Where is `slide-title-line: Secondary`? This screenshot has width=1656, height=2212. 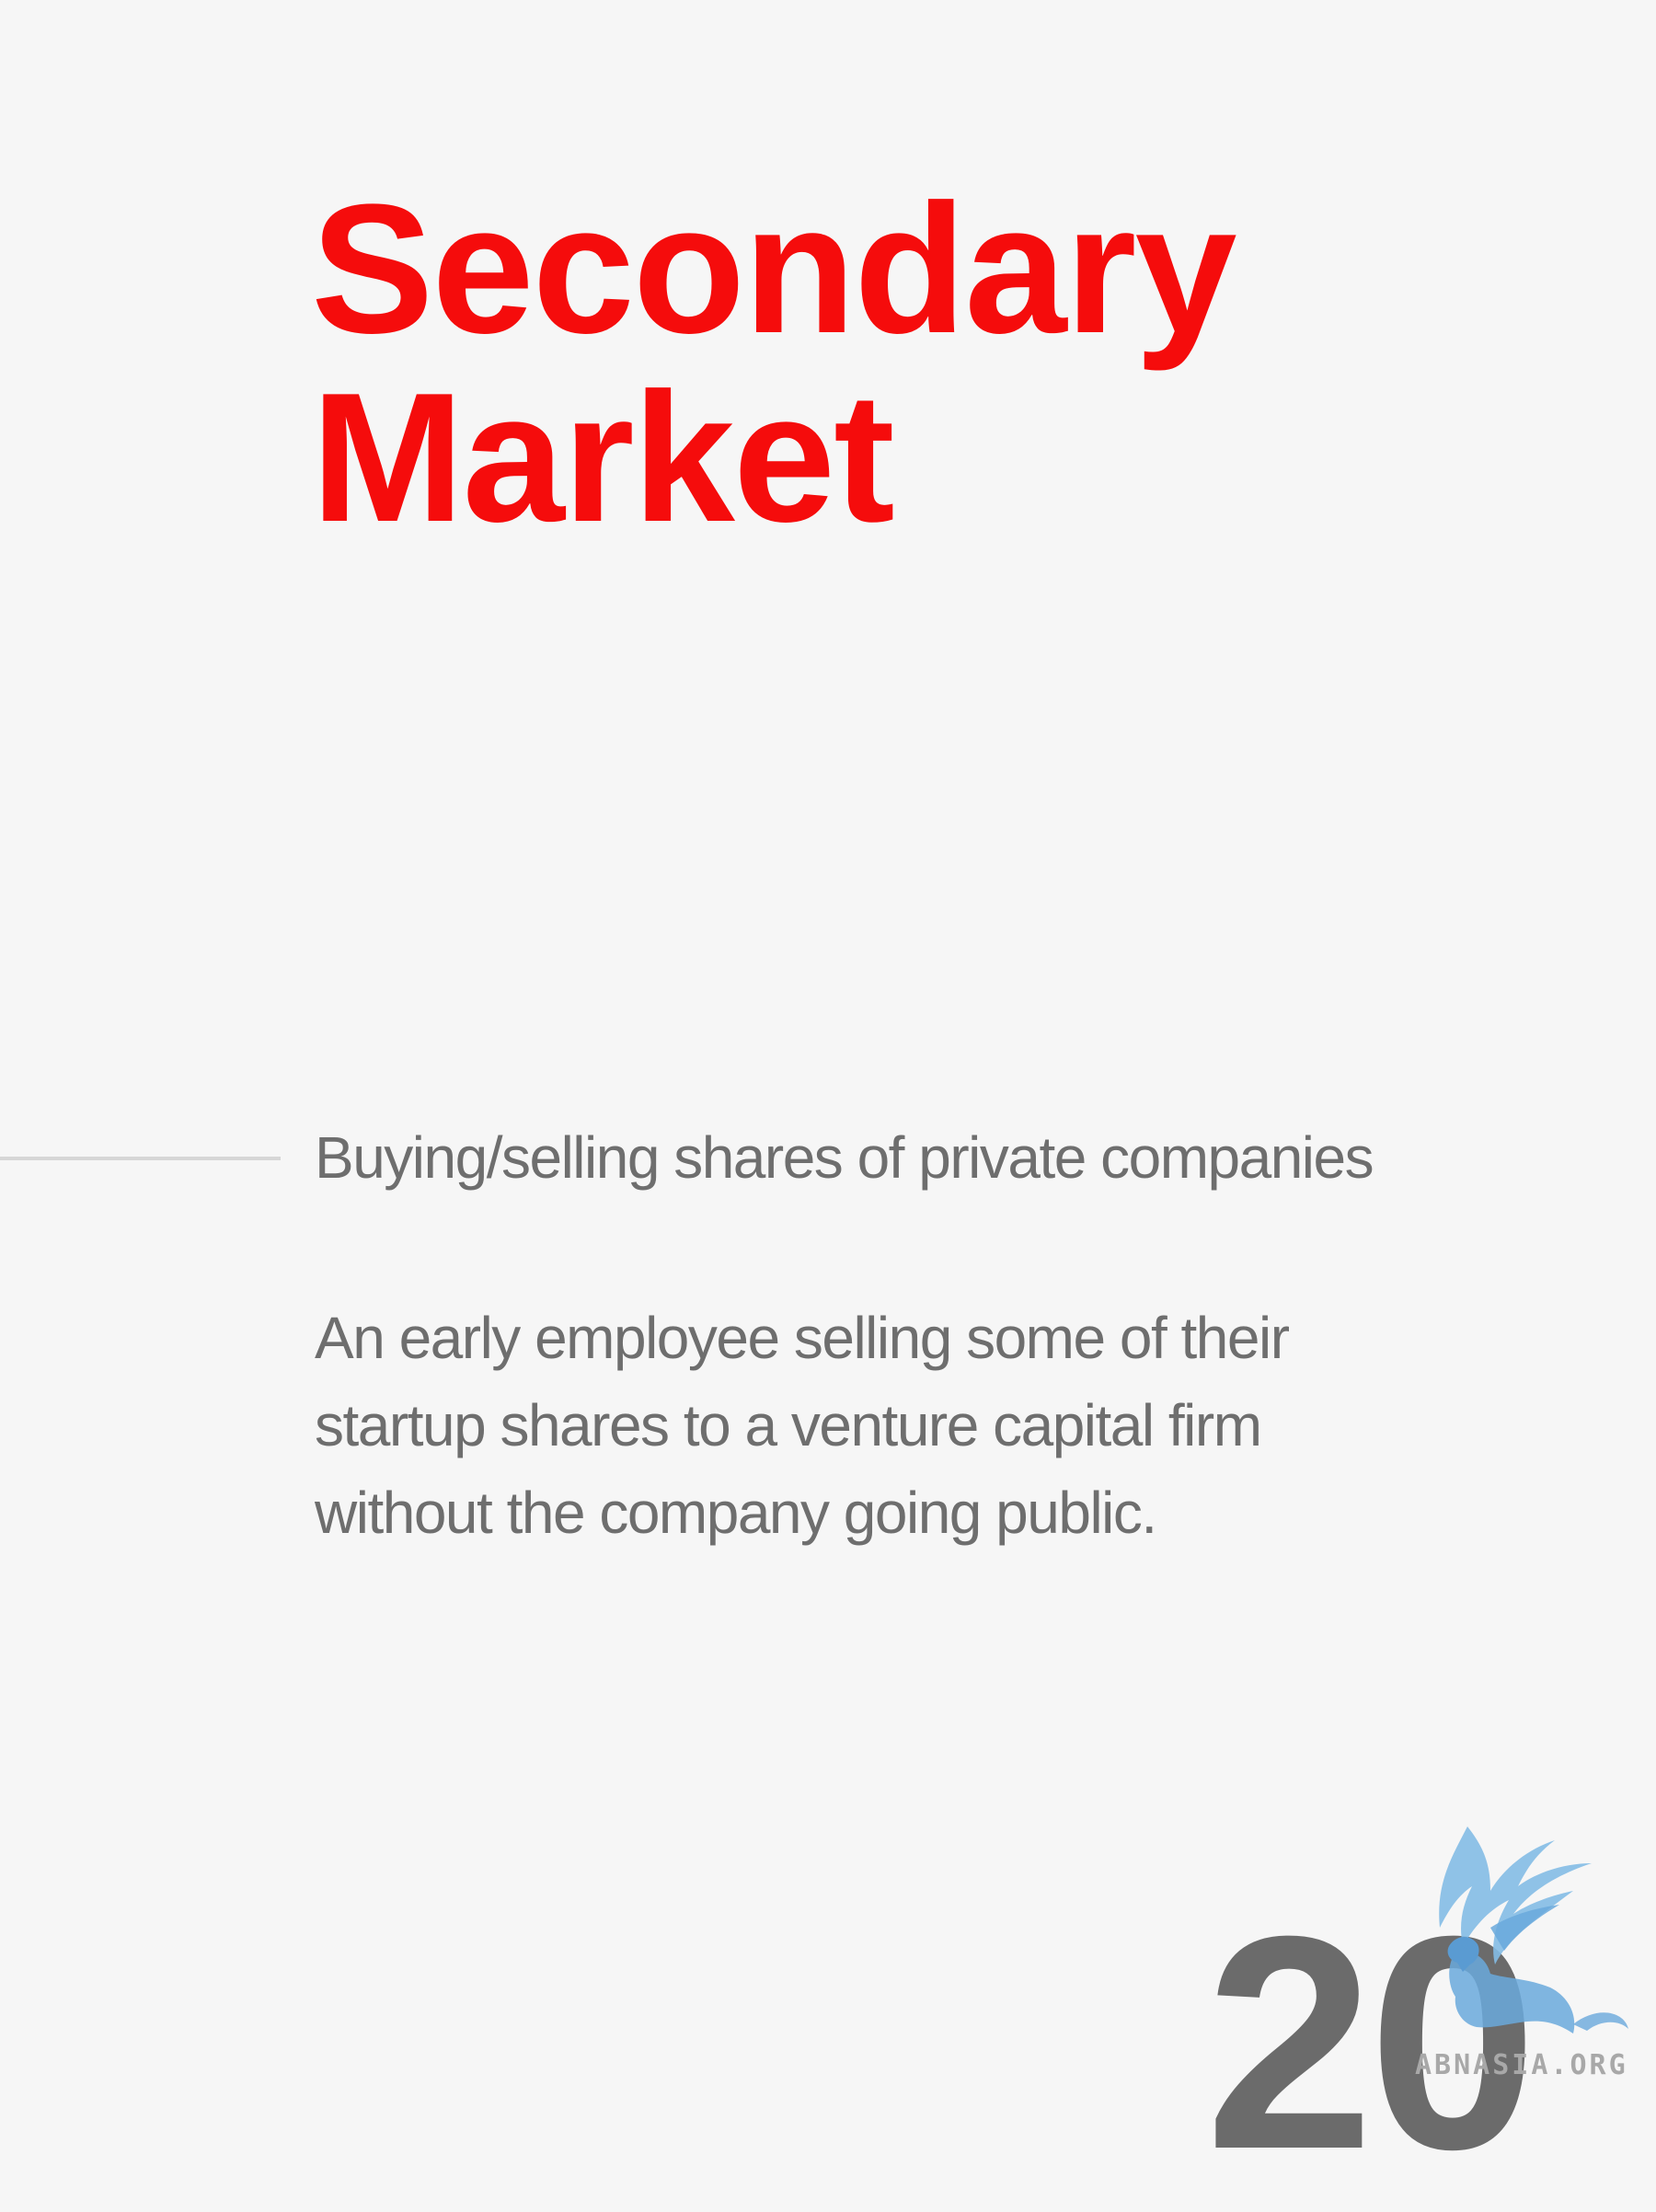
slide-title-line: Secondary is located at coordinates (774, 269).